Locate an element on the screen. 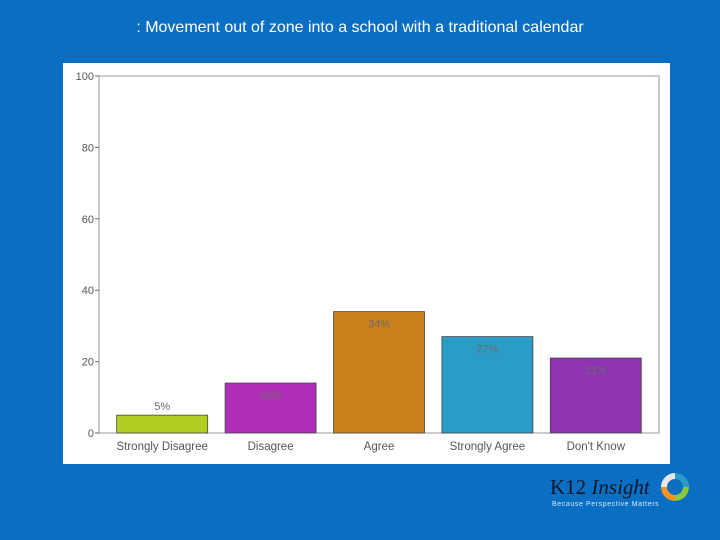  y-tick-label: 100 is located at coordinates (85, 77).